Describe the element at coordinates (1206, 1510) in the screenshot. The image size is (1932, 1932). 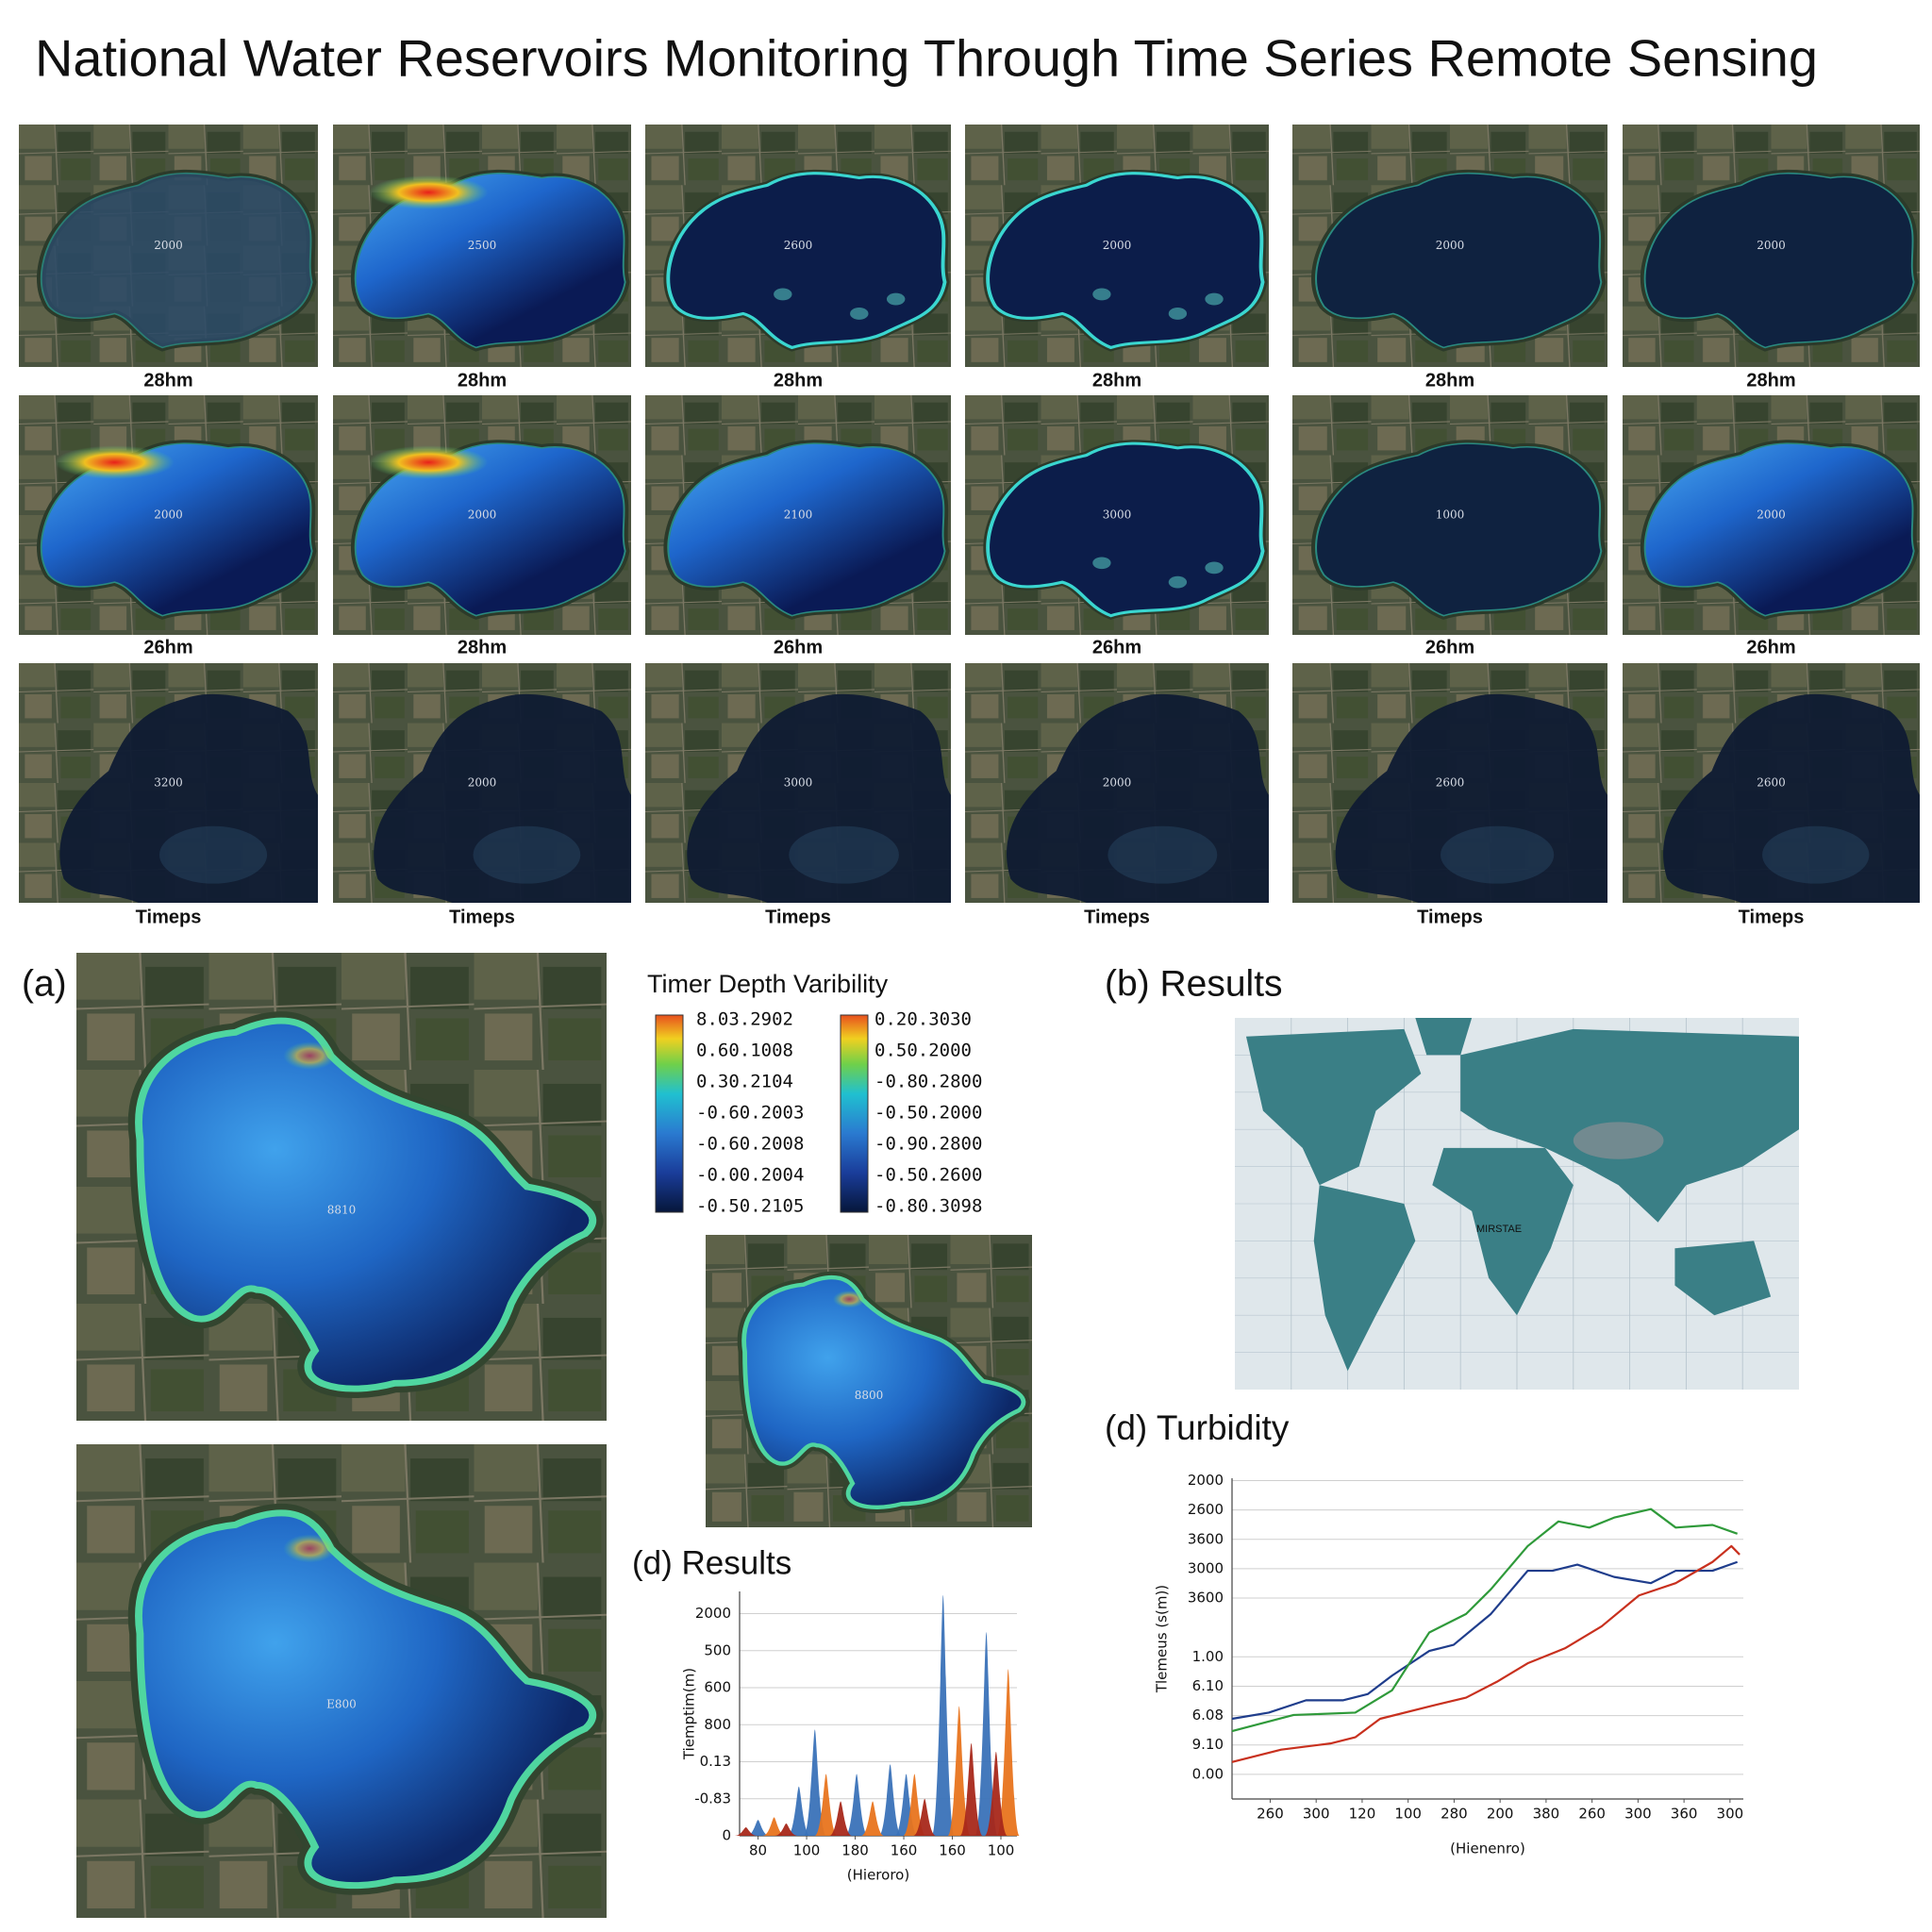
I see `y-tick-label: 2600` at that location.